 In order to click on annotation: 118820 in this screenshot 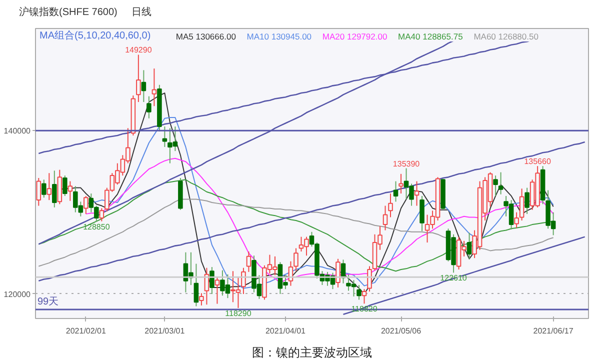, I will do `click(364, 309)`.